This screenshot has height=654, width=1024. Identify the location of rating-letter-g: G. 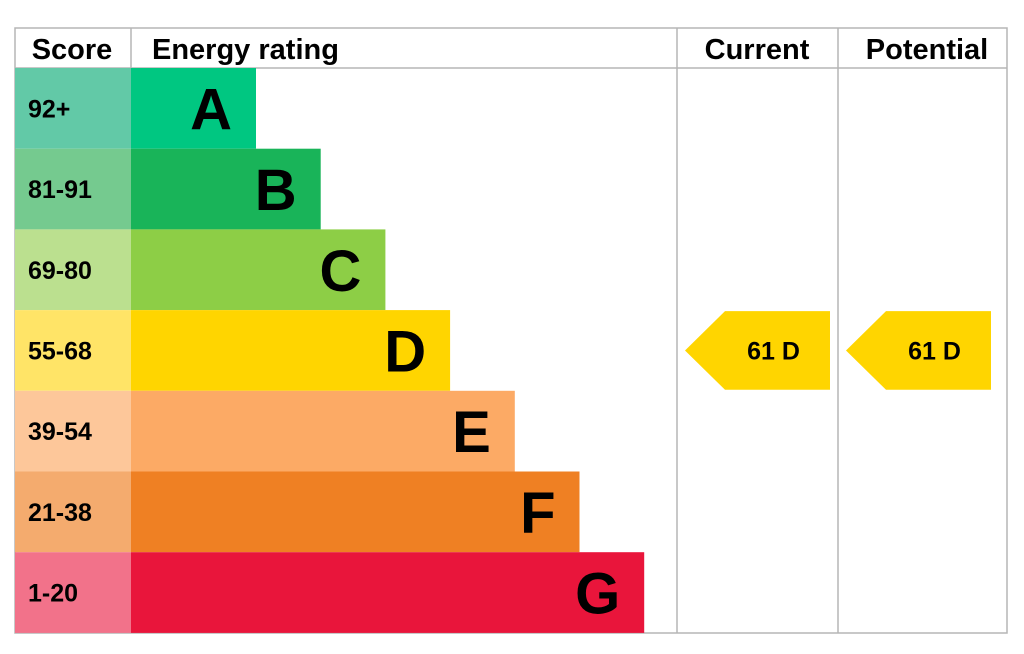
(597, 594).